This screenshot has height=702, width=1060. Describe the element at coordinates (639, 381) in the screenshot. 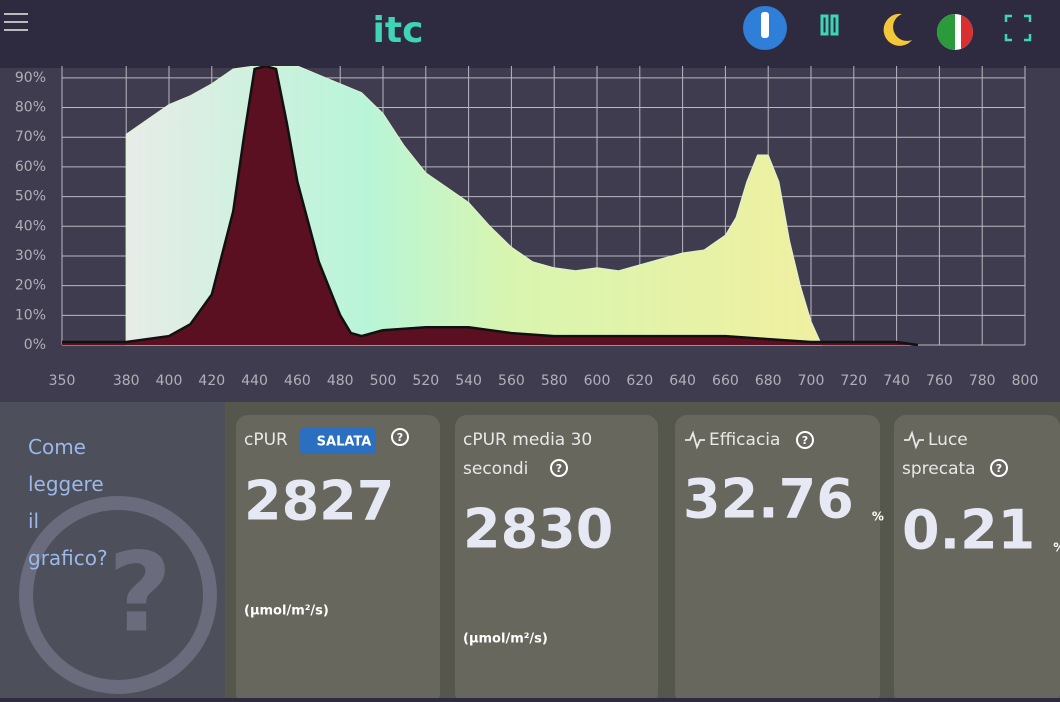

I see `x-tick-label: 620` at that location.